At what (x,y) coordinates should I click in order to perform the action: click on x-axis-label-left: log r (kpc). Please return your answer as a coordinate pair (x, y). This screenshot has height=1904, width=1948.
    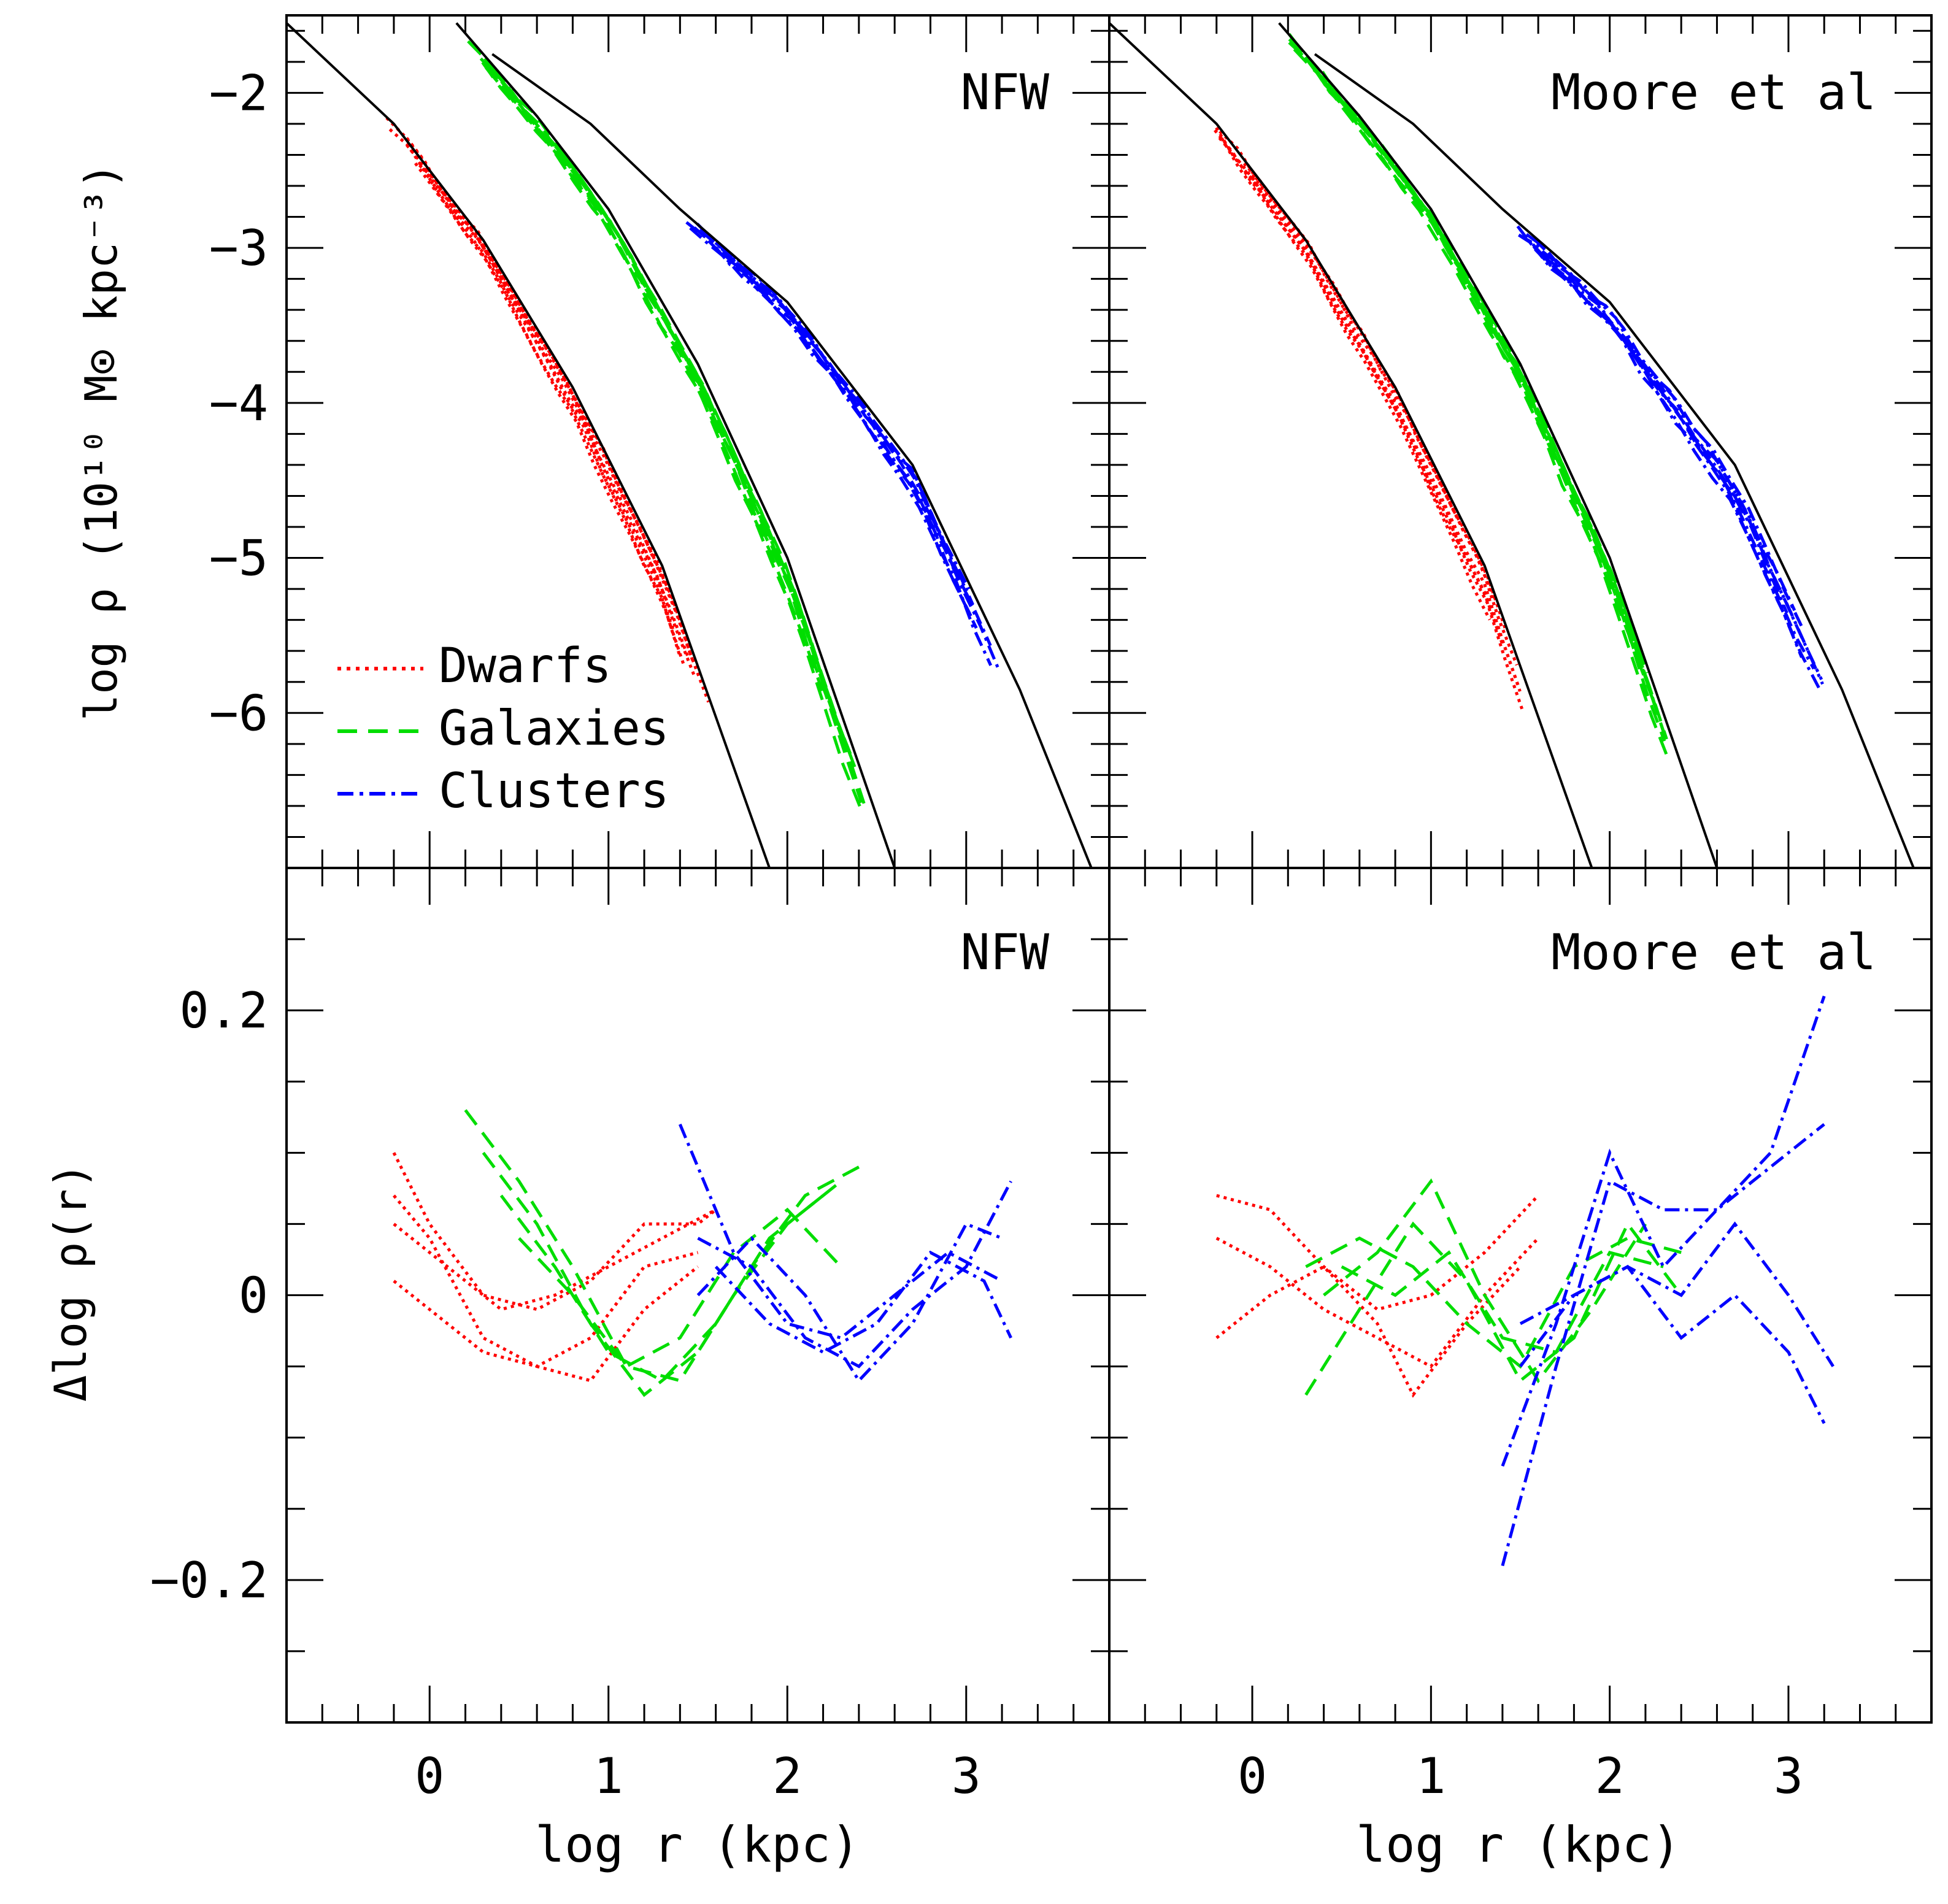
    Looking at the image, I should click on (698, 1845).